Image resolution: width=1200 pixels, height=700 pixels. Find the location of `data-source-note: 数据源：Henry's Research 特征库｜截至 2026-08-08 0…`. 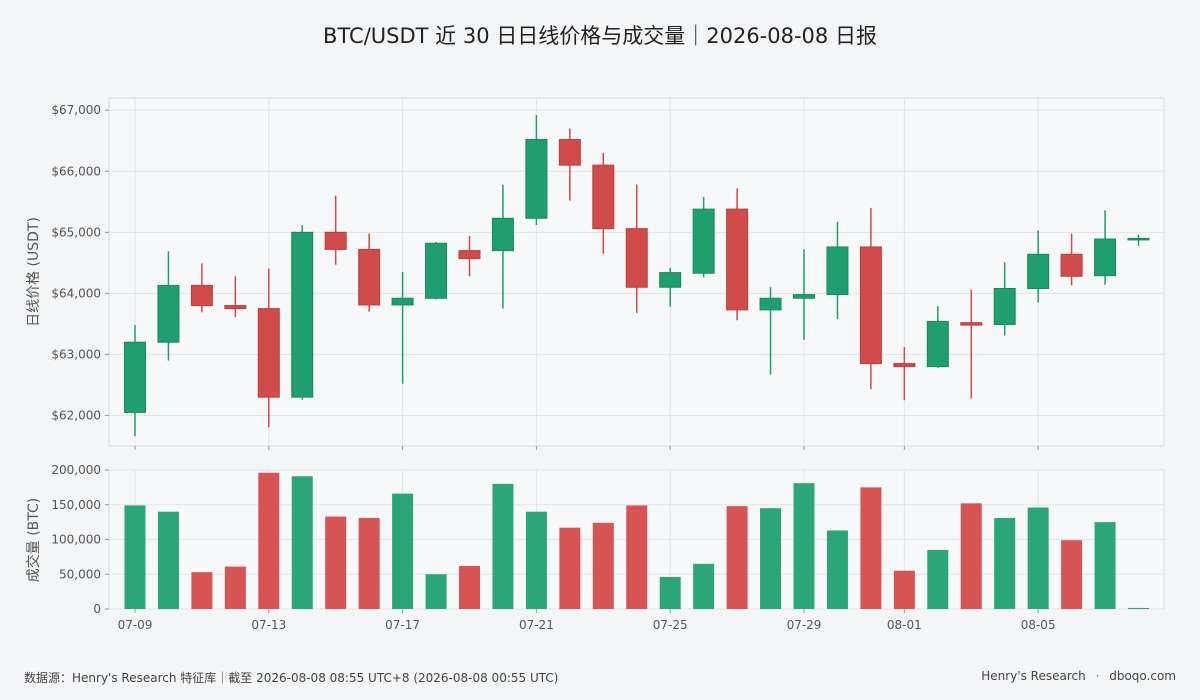

data-source-note: 数据源：Henry's Research 特征库｜截至 2026-08-08 0… is located at coordinates (291, 678).